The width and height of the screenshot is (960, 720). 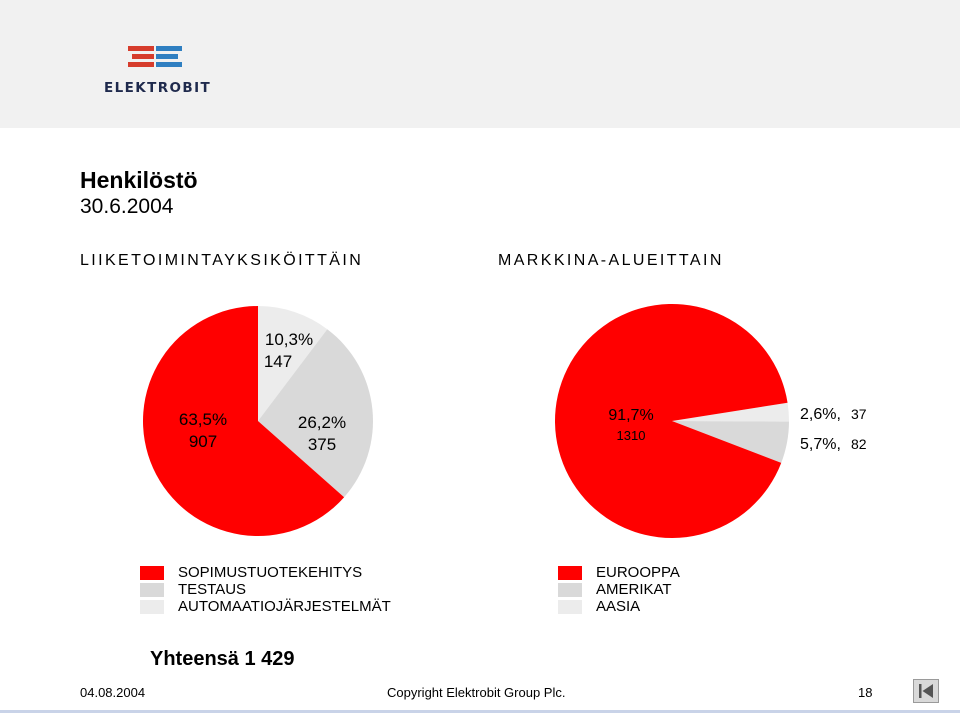 I want to click on legend-item: AMERIKAT, so click(x=619, y=589).